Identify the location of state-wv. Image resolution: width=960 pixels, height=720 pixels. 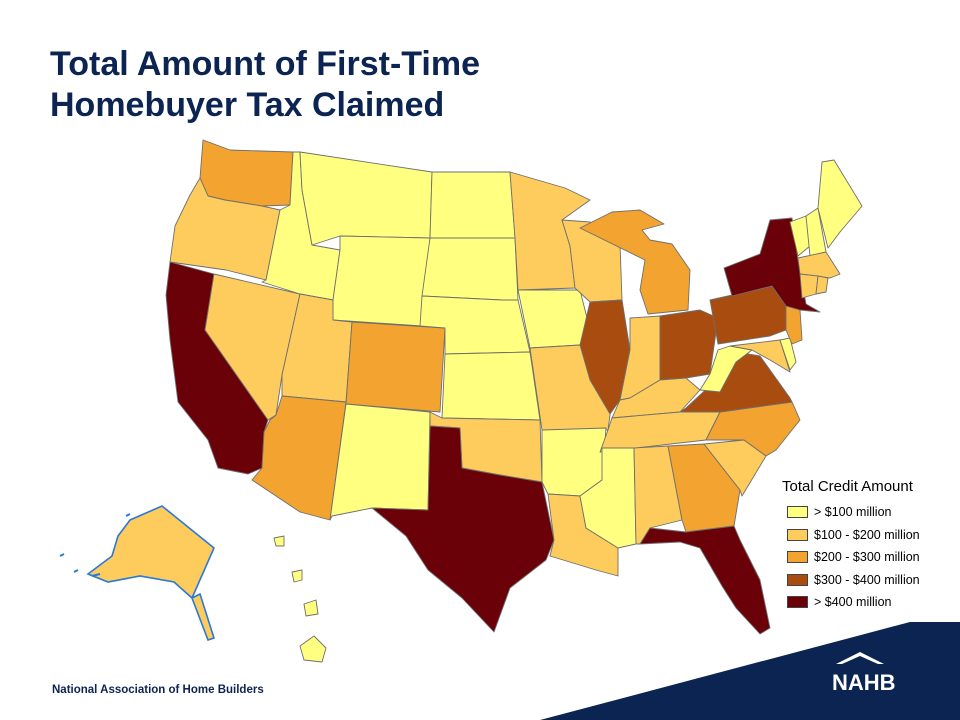
(726, 369).